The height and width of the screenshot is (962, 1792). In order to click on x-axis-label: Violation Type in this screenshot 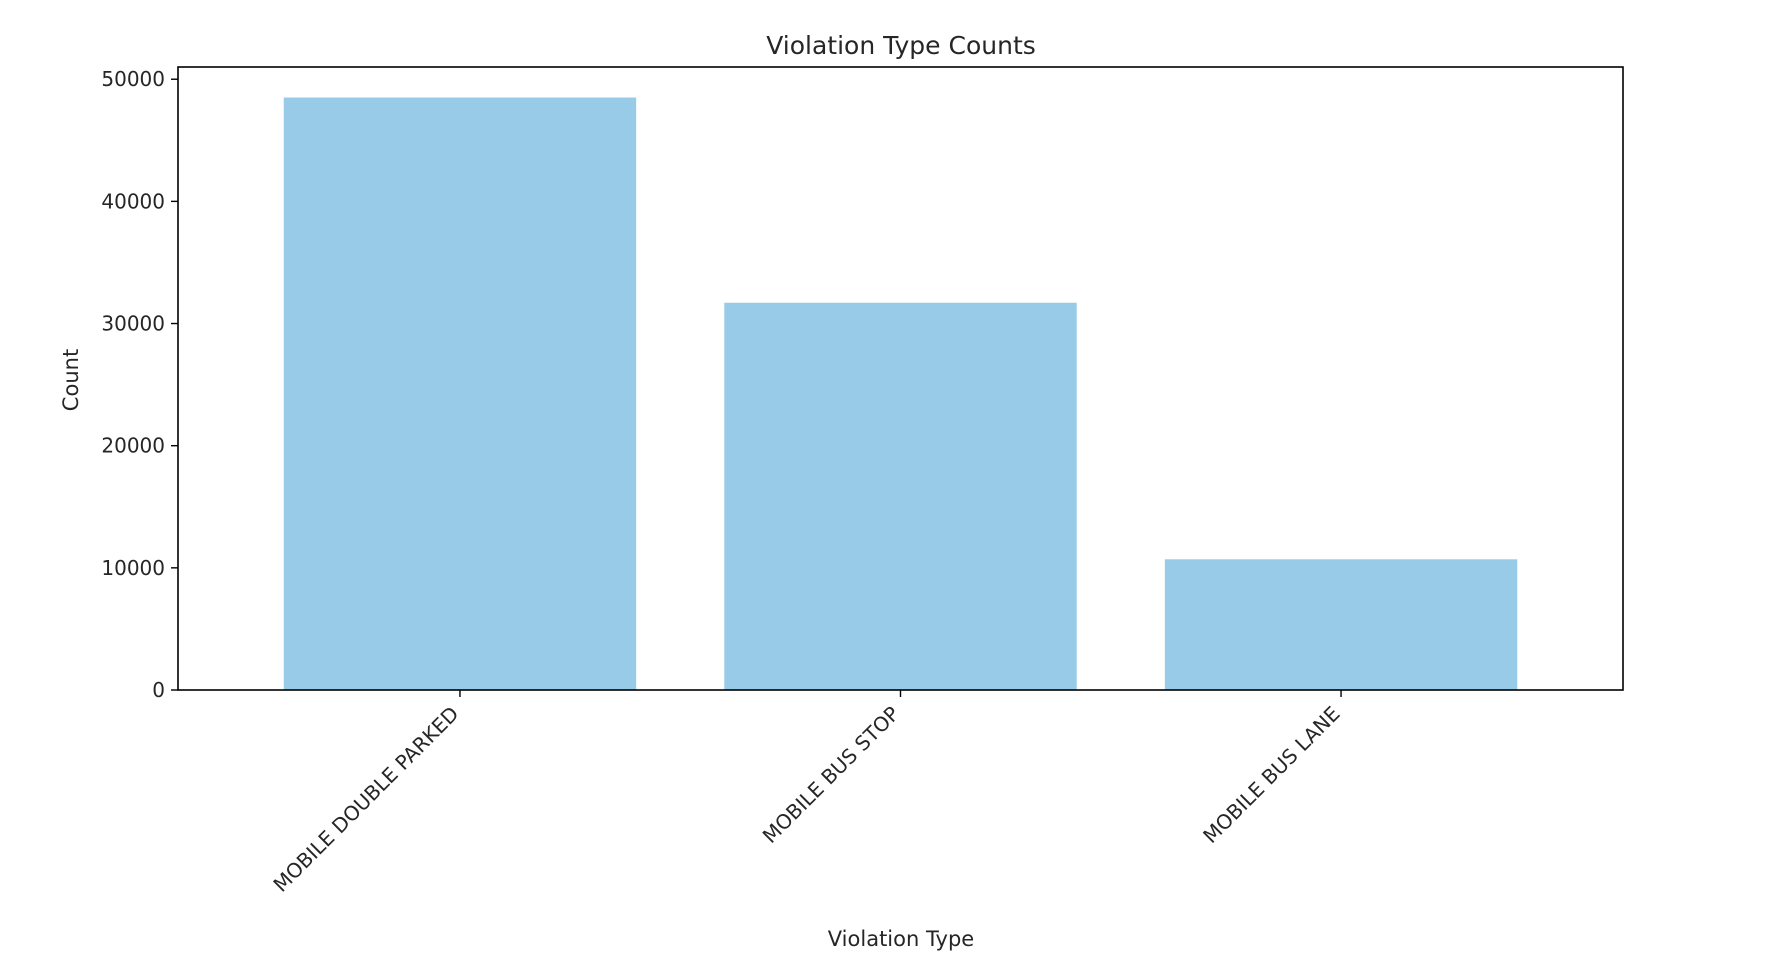, I will do `click(901, 939)`.